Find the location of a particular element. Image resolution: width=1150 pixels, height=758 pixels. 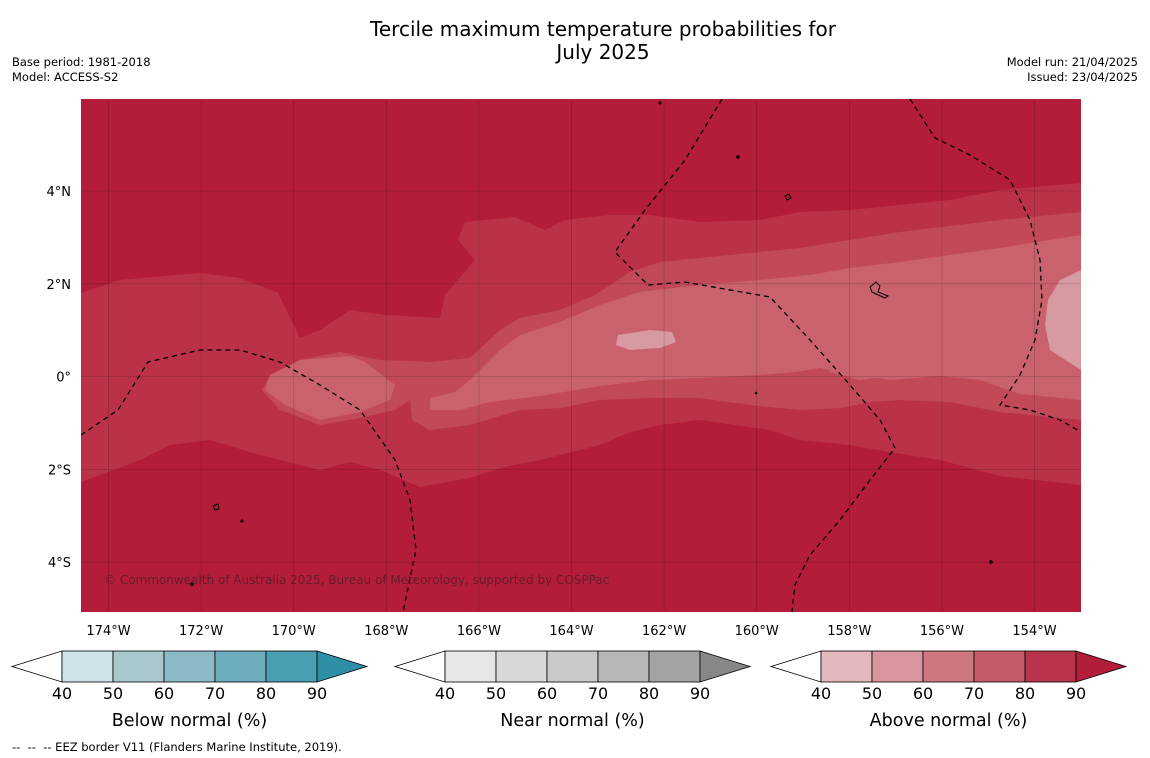

model-run: Model run: 21/04/2025 is located at coordinates (1072, 62).